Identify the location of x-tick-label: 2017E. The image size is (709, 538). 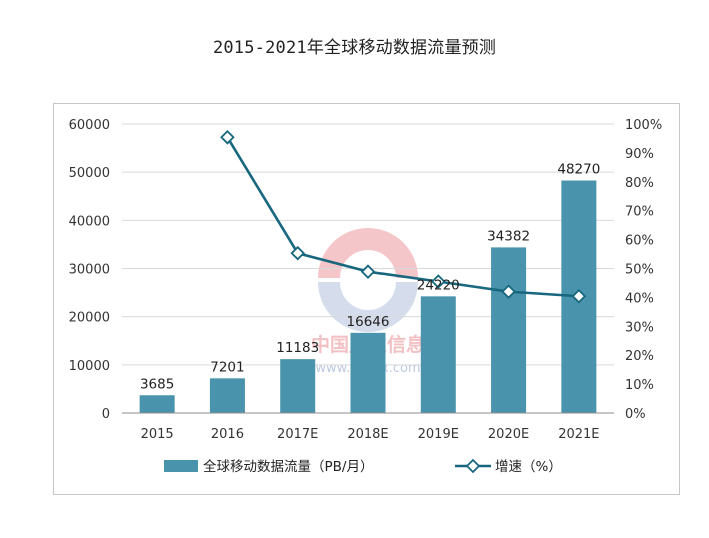
(297, 434).